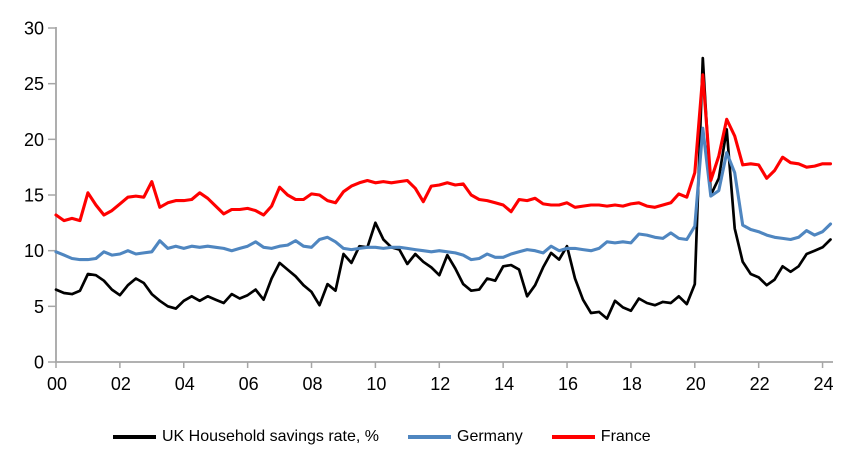  Describe the element at coordinates (625, 436) in the screenshot. I see `legend-label-france: France` at that location.